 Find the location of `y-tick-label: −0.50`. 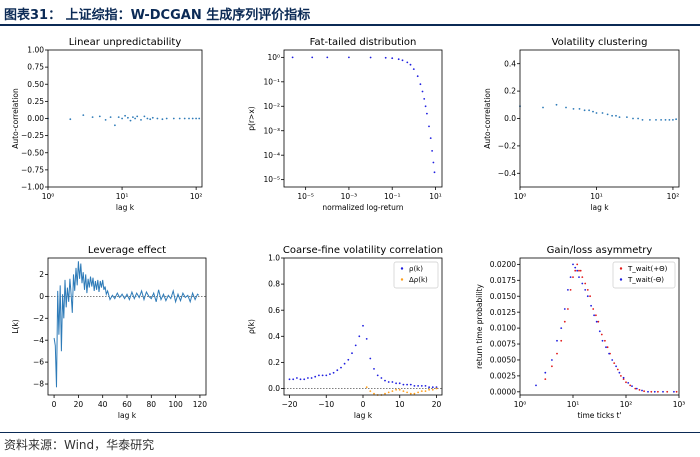

y-tick-label: −0.50 is located at coordinates (32, 152).